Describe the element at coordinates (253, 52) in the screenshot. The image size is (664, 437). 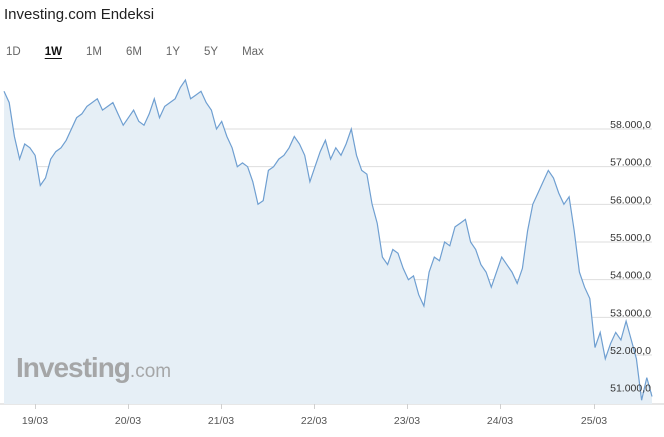
I see `range-tab-max: Max` at that location.